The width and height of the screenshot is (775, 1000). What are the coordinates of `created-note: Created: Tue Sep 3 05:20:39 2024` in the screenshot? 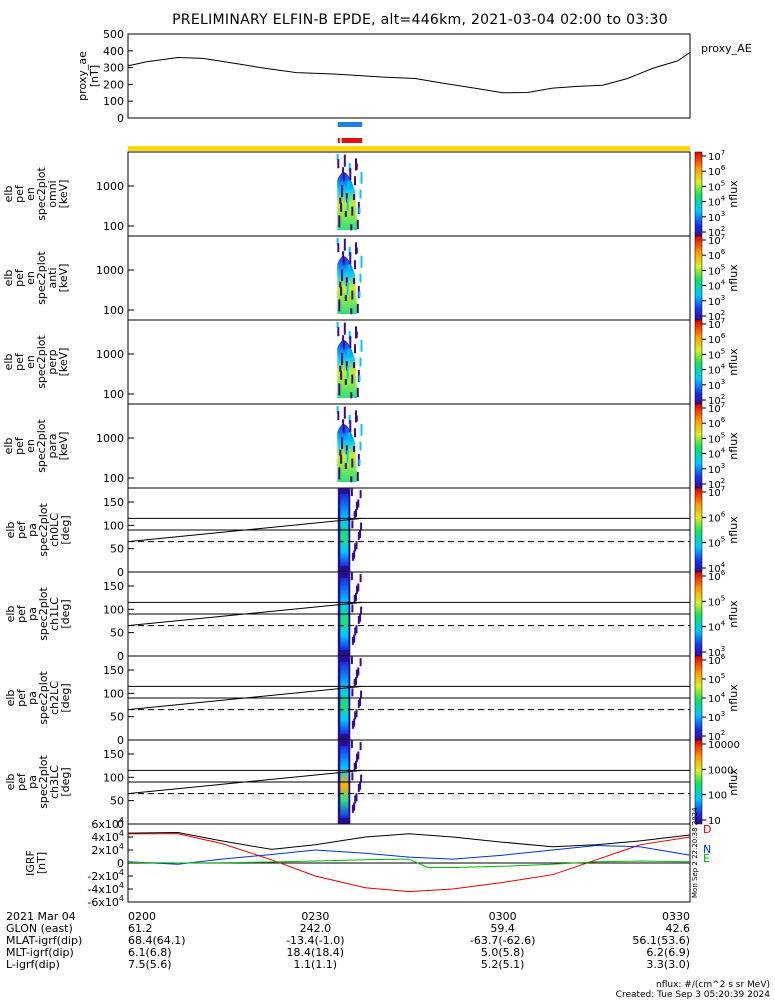 It's located at (693, 995).